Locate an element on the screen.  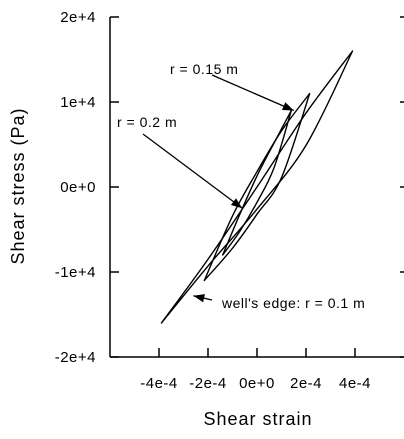
x-tick-label: -2e-4 is located at coordinates (208, 383).